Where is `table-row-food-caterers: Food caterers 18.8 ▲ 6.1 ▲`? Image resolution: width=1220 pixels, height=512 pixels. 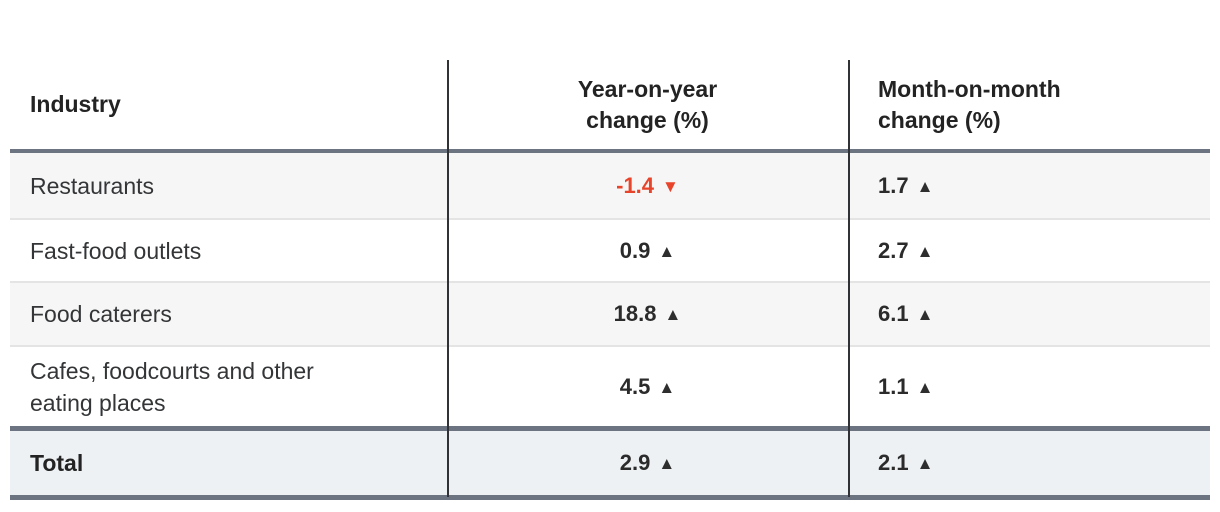 table-row-food-caterers: Food caterers 18.8 ▲ 6.1 ▲ is located at coordinates (610, 315).